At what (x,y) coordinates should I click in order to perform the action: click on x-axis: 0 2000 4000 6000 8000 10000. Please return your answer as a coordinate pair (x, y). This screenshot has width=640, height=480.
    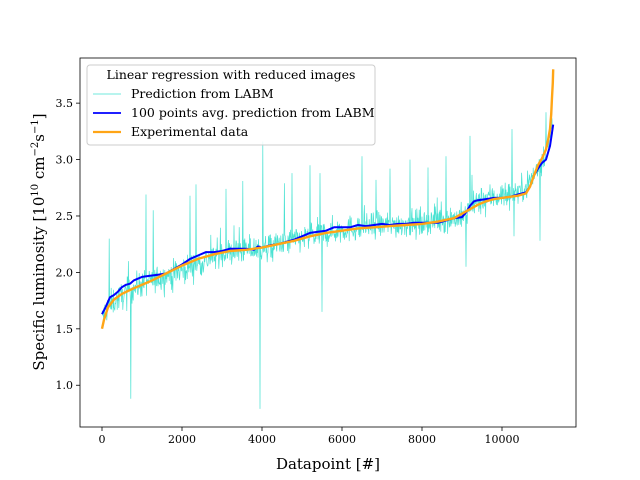
    Looking at the image, I should click on (309, 436).